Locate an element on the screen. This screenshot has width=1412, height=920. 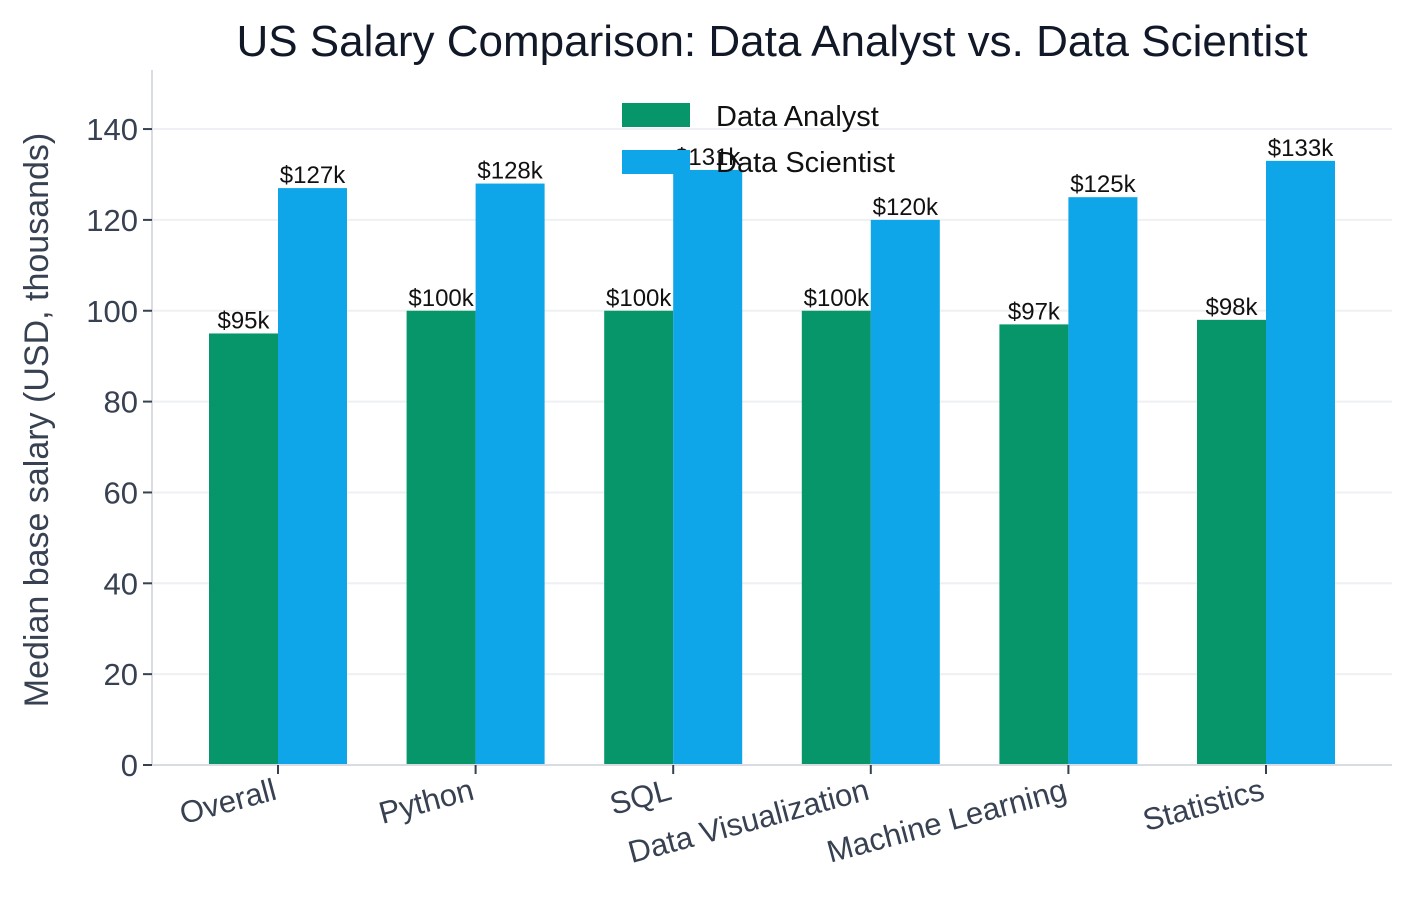
data-label-data-scientist-statistics: $133k is located at coordinates (1301, 148).